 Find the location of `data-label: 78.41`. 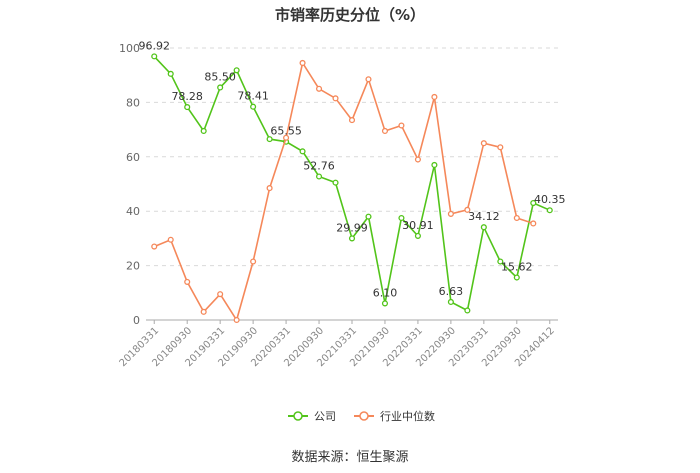

data-label: 78.41 is located at coordinates (253, 96).